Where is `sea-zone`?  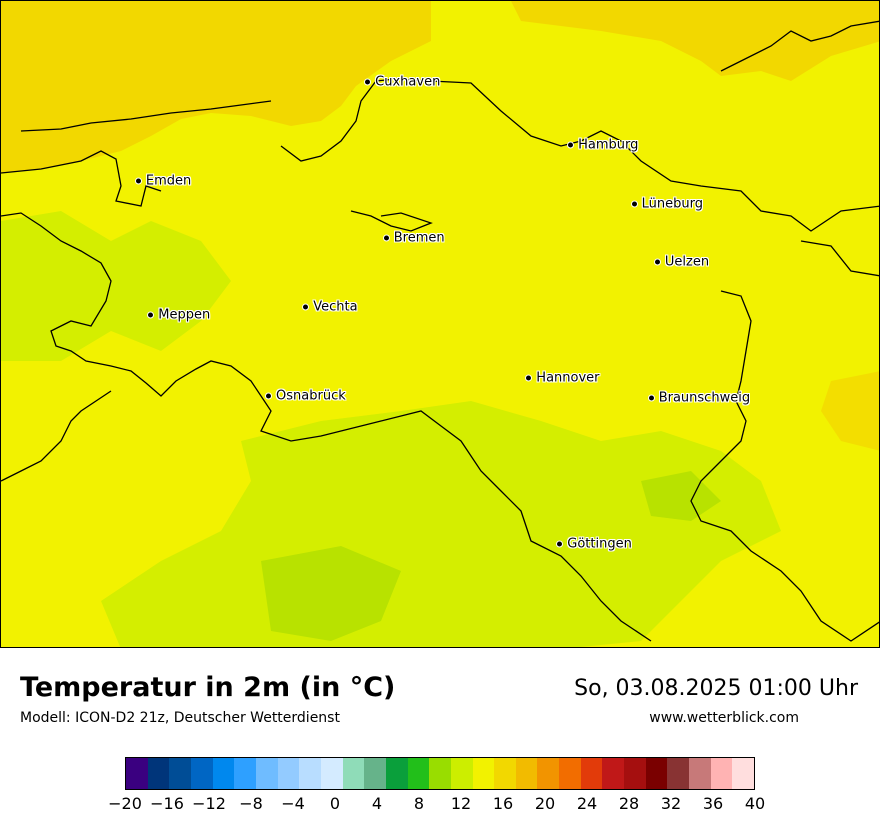
sea-zone is located at coordinates (216, 87).